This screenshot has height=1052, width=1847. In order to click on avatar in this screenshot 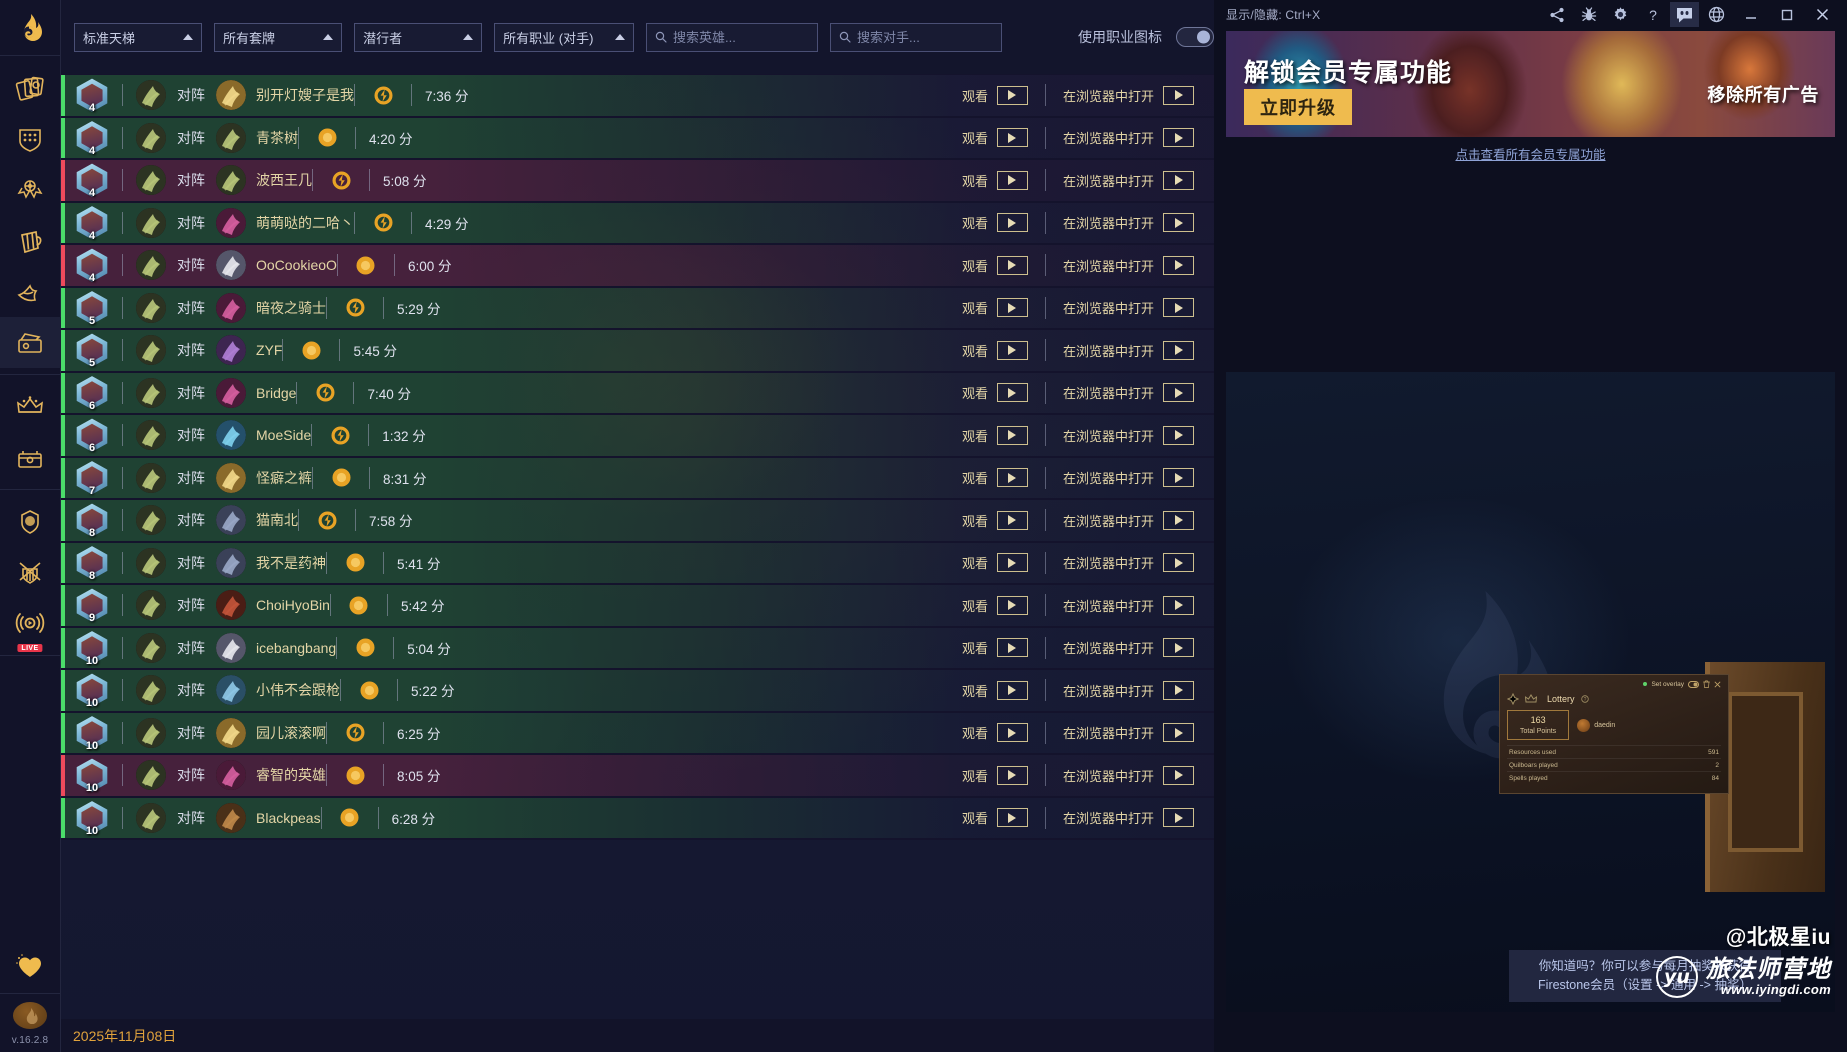, I will do `click(30, 1015)`.